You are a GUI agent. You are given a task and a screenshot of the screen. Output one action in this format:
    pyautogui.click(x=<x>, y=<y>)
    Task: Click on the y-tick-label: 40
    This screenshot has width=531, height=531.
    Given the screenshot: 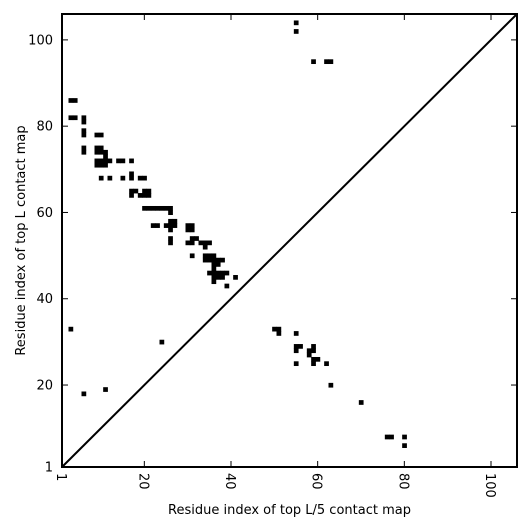 What is the action you would take?
    pyautogui.click(x=44, y=299)
    